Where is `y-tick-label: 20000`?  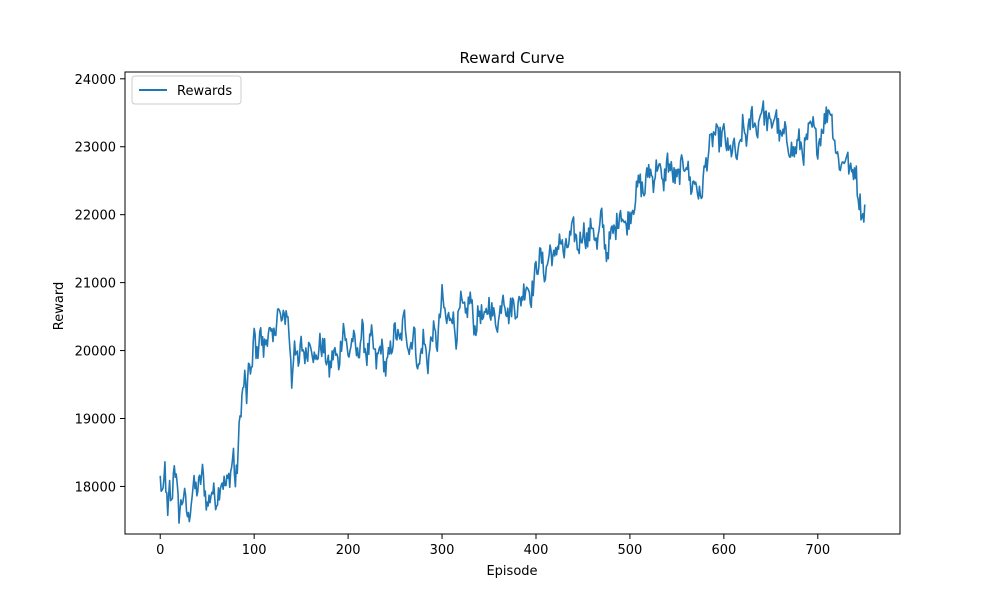 y-tick-label: 20000 is located at coordinates (95, 352).